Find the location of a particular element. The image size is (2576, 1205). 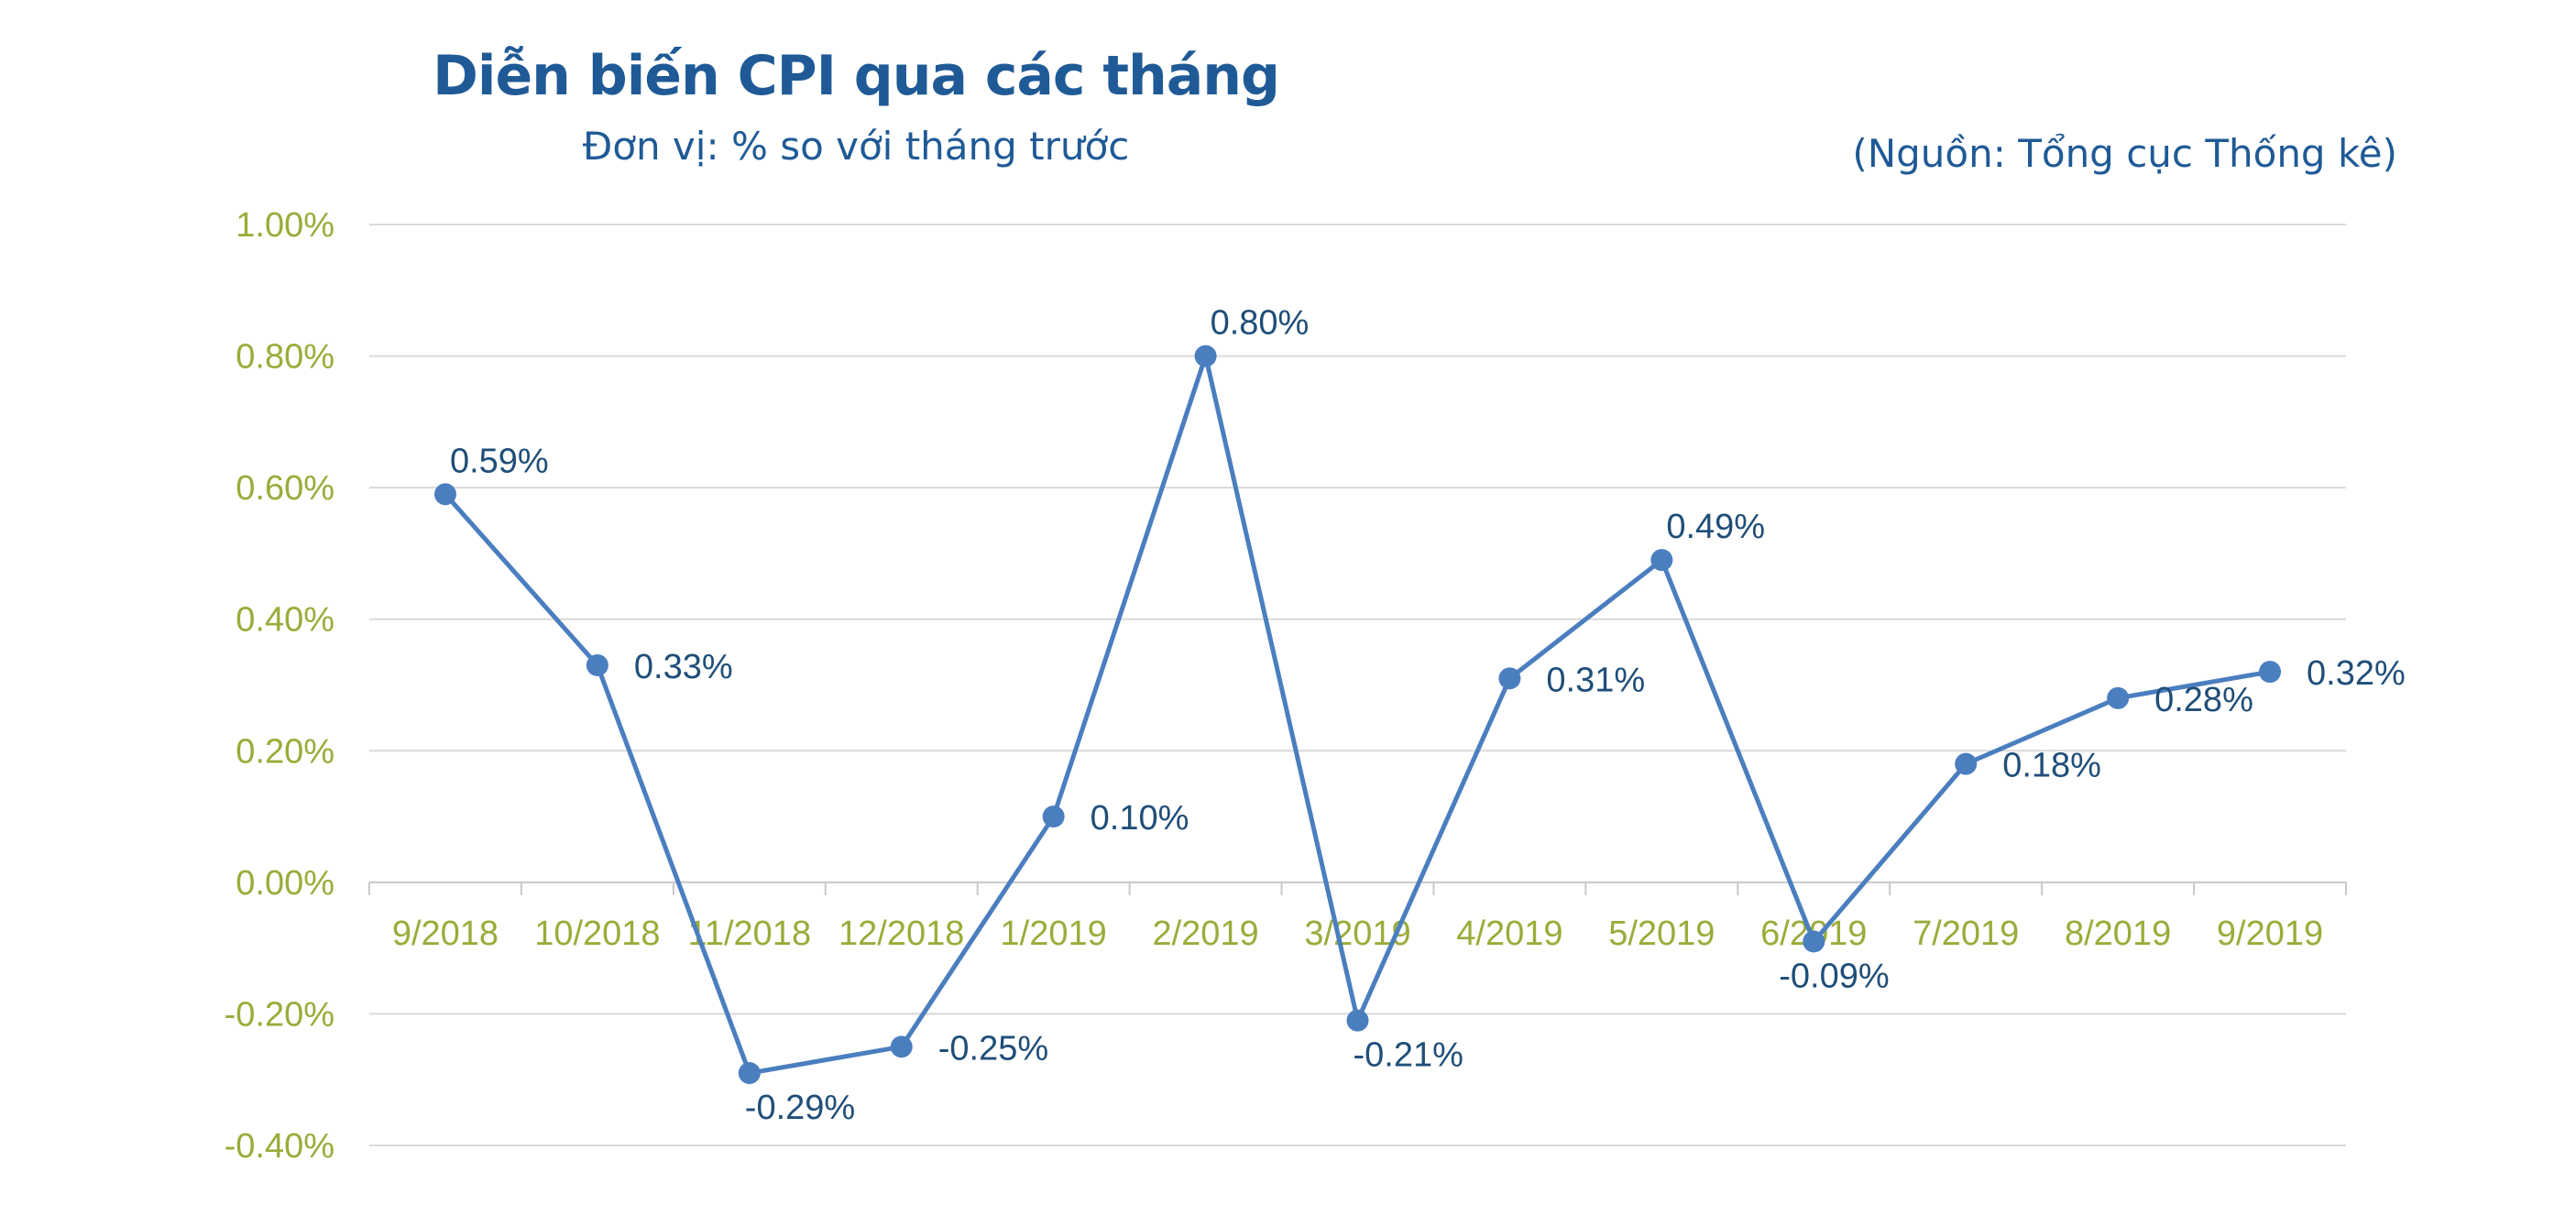

y-tick-label: 0.00% is located at coordinates (285, 883).